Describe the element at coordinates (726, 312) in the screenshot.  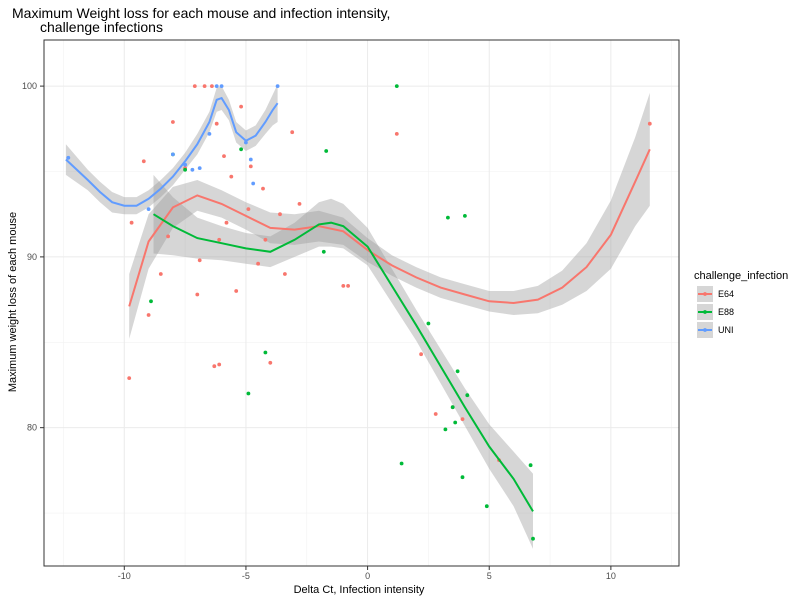
I see `legend-label: E88` at that location.